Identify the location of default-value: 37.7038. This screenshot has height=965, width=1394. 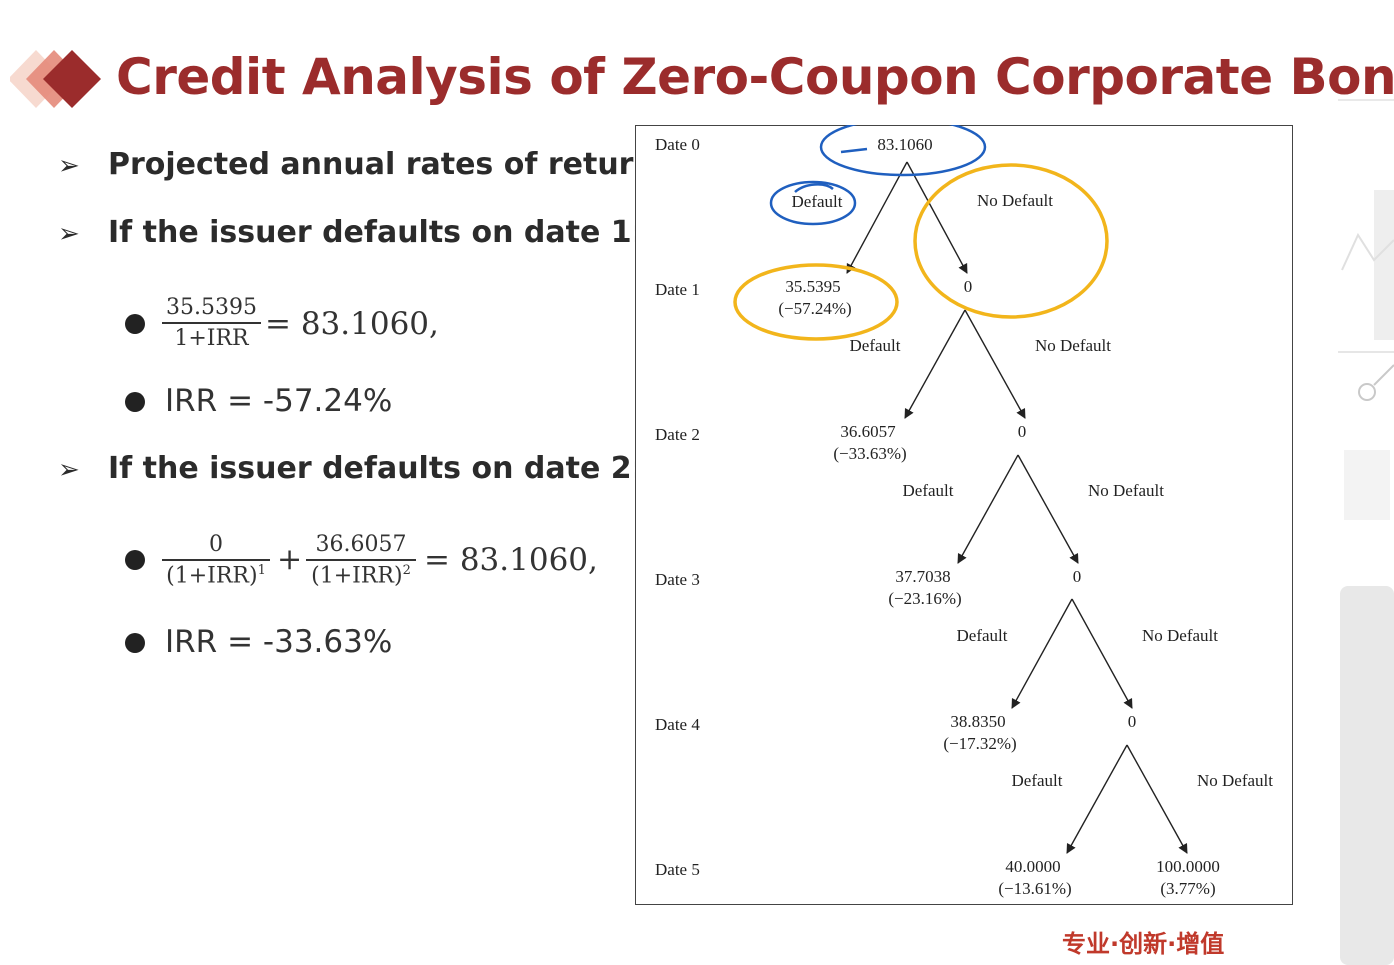
(922, 576).